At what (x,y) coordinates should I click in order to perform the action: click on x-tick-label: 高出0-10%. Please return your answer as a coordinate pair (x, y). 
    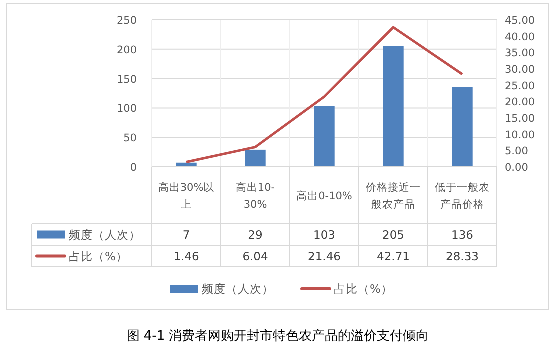
    Looking at the image, I should click on (324, 196).